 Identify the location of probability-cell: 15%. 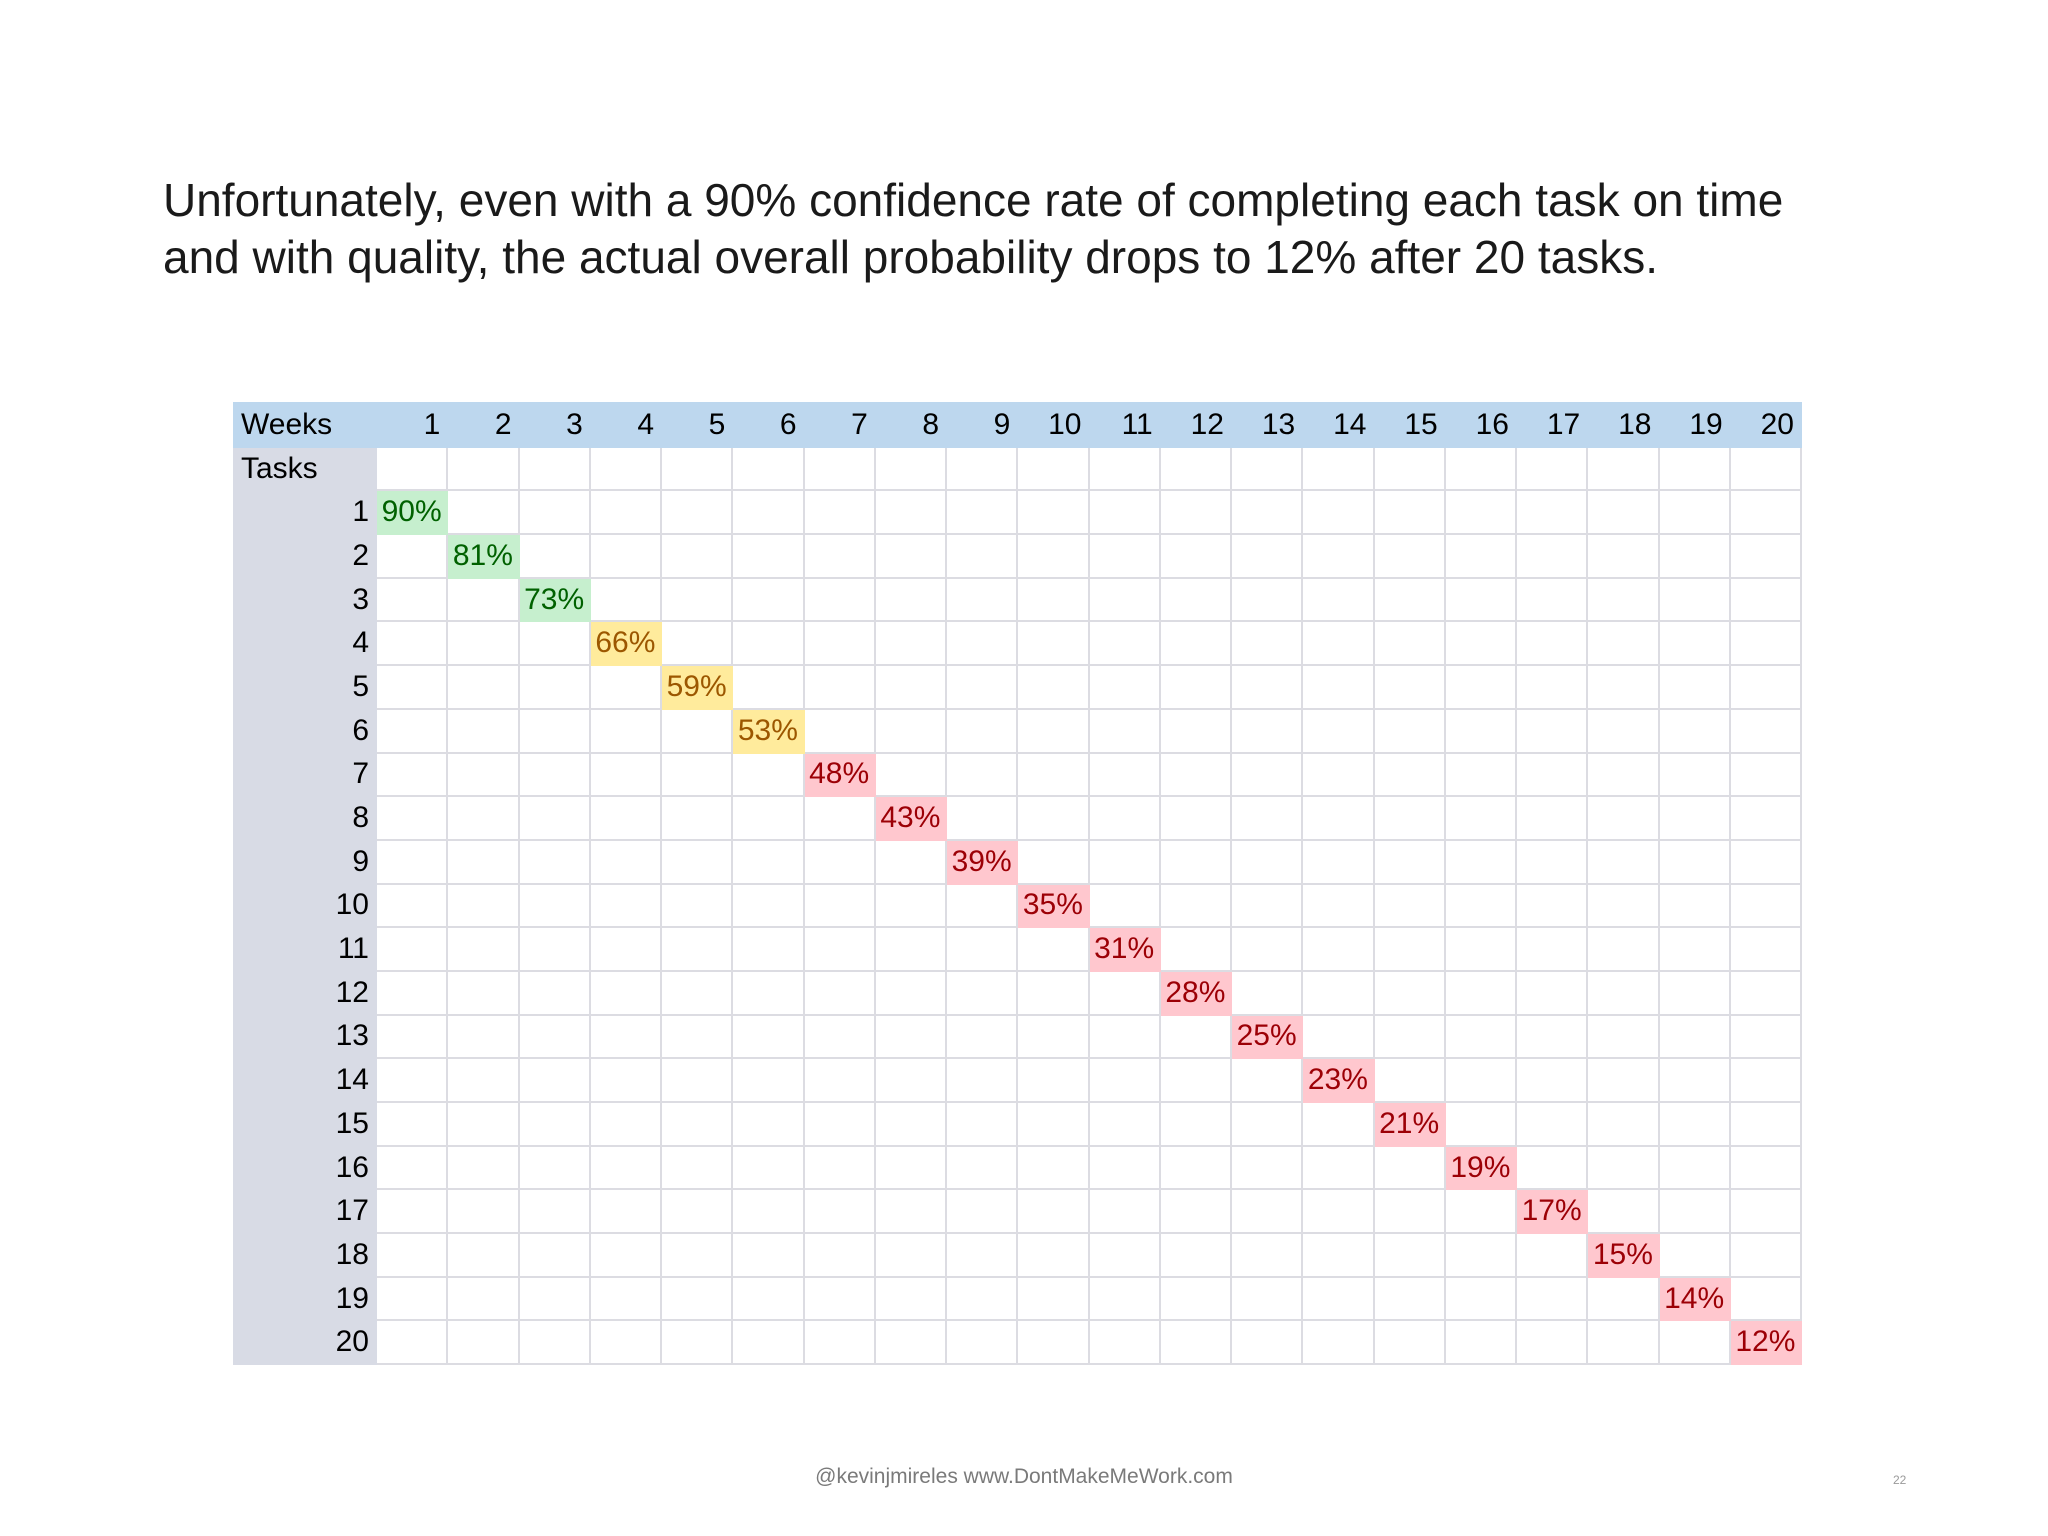
(1623, 1255).